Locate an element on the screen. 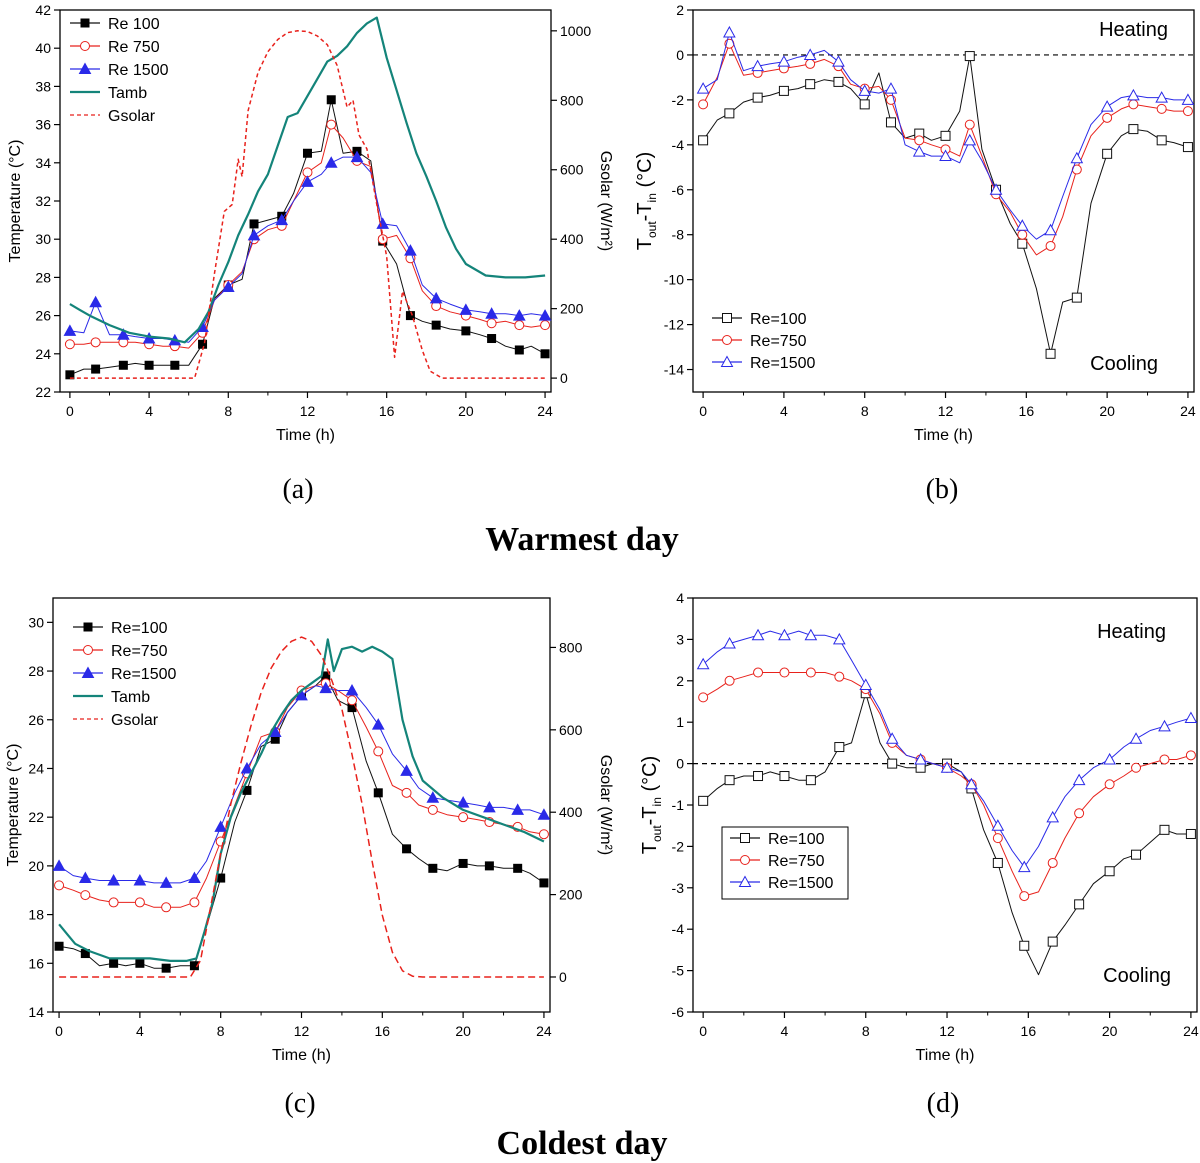 The height and width of the screenshot is (1163, 1200). y-tick-label: 2 is located at coordinates (680, 10).